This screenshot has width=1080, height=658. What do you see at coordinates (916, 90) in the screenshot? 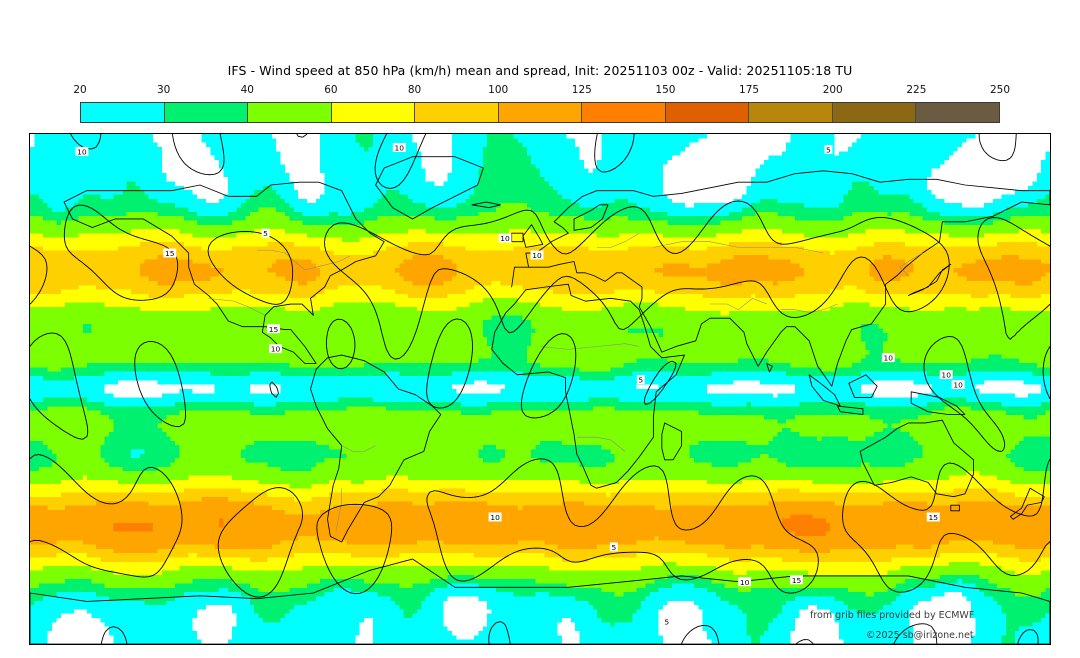
I see `colorbar-tick: 225` at bounding box center [916, 90].